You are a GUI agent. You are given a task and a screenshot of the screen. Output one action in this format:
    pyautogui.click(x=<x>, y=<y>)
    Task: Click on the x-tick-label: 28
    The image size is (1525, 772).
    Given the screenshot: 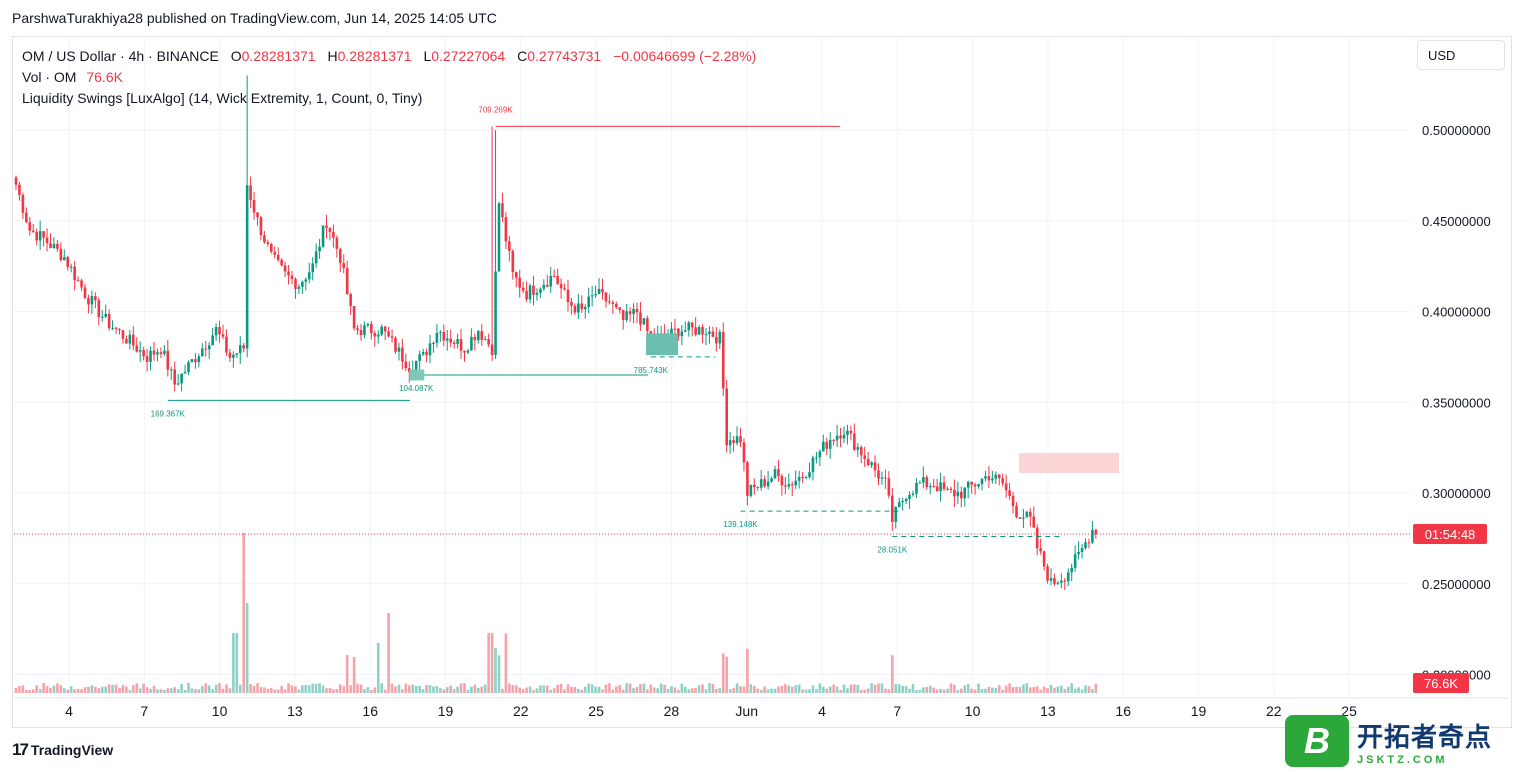 What is the action you would take?
    pyautogui.click(x=672, y=711)
    